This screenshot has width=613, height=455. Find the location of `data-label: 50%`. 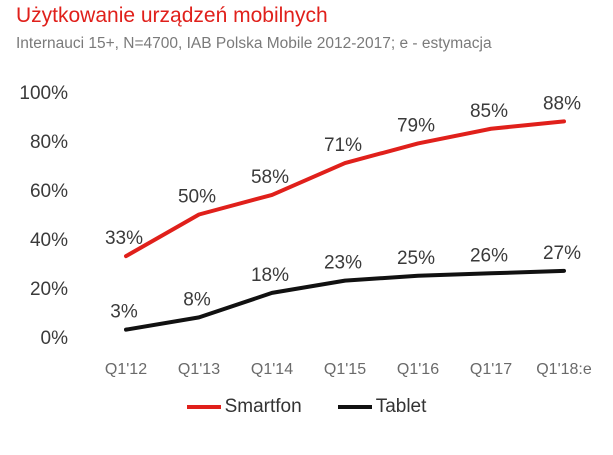

data-label: 50% is located at coordinates (197, 197).